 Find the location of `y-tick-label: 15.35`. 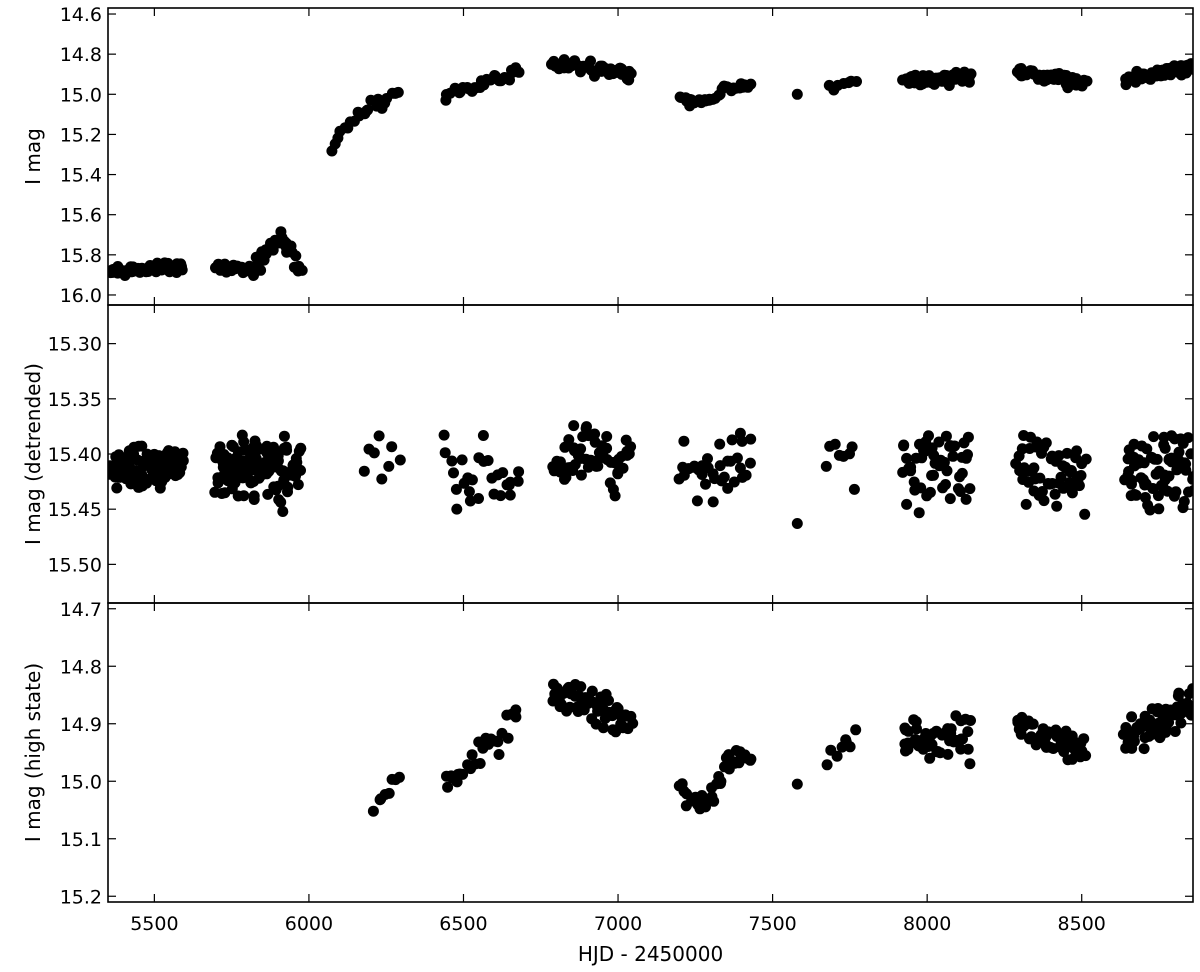

y-tick-label: 15.35 is located at coordinates (75, 400).